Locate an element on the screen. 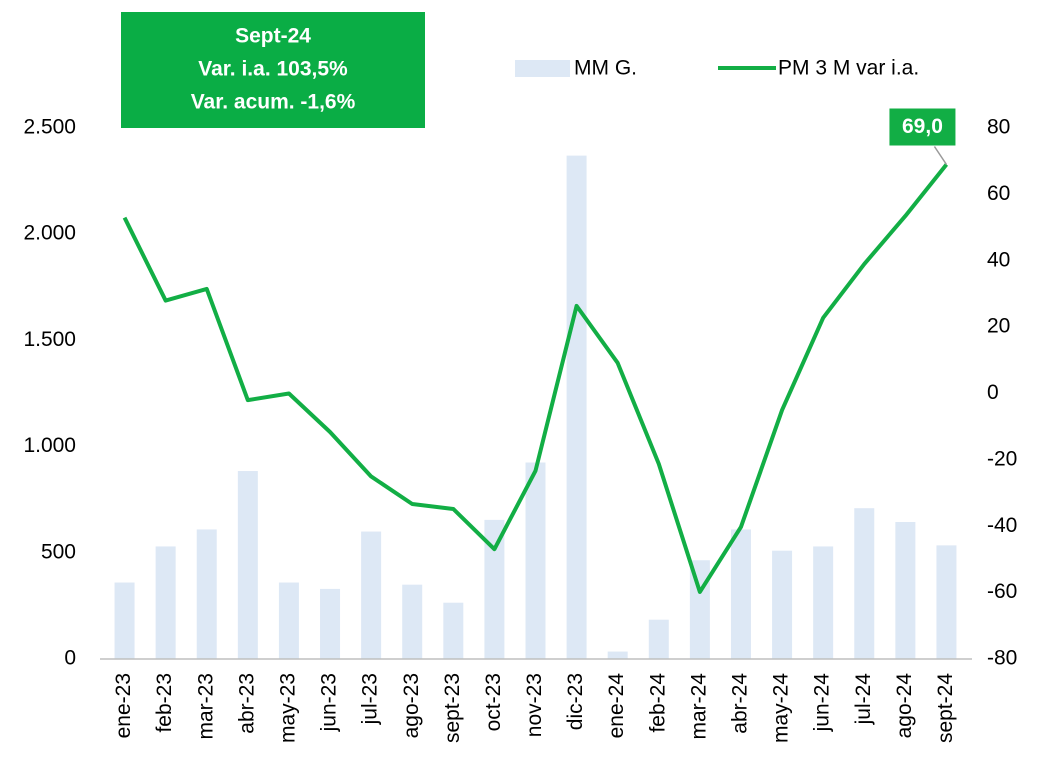  annotation-text: Var. i.a. 103,5% is located at coordinates (273, 69).